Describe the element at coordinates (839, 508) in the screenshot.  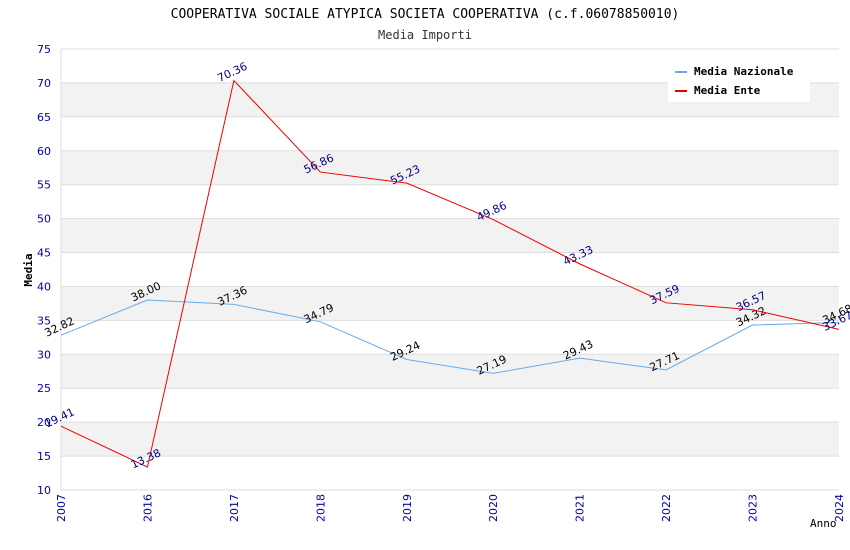
I see `x-tick-label: 2024` at that location.